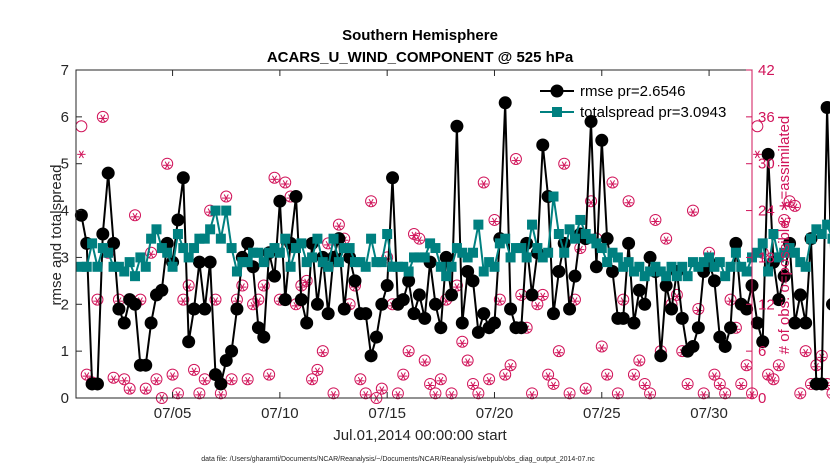  I want to click on y2-tick-label: 0, so click(762, 398).